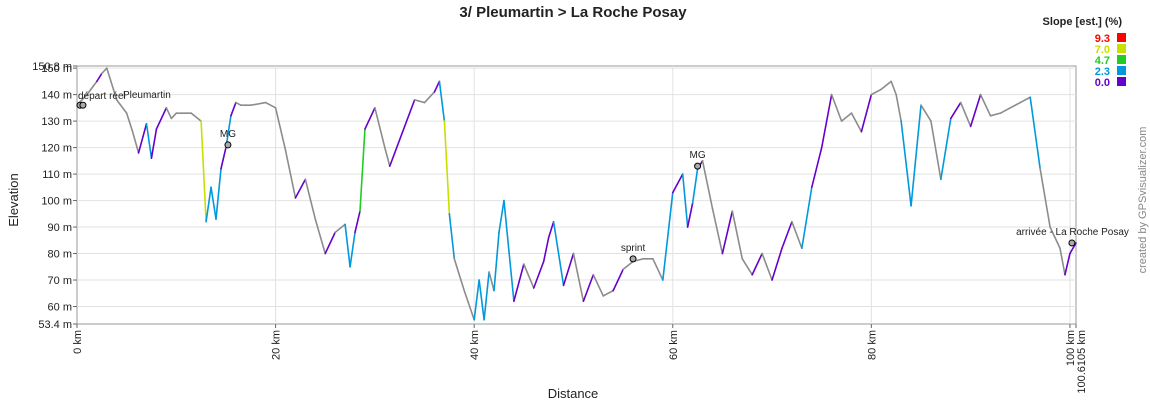 The width and height of the screenshot is (1150, 400). Describe the element at coordinates (60, 281) in the screenshot. I see `y-tick-label: 70 m` at that location.